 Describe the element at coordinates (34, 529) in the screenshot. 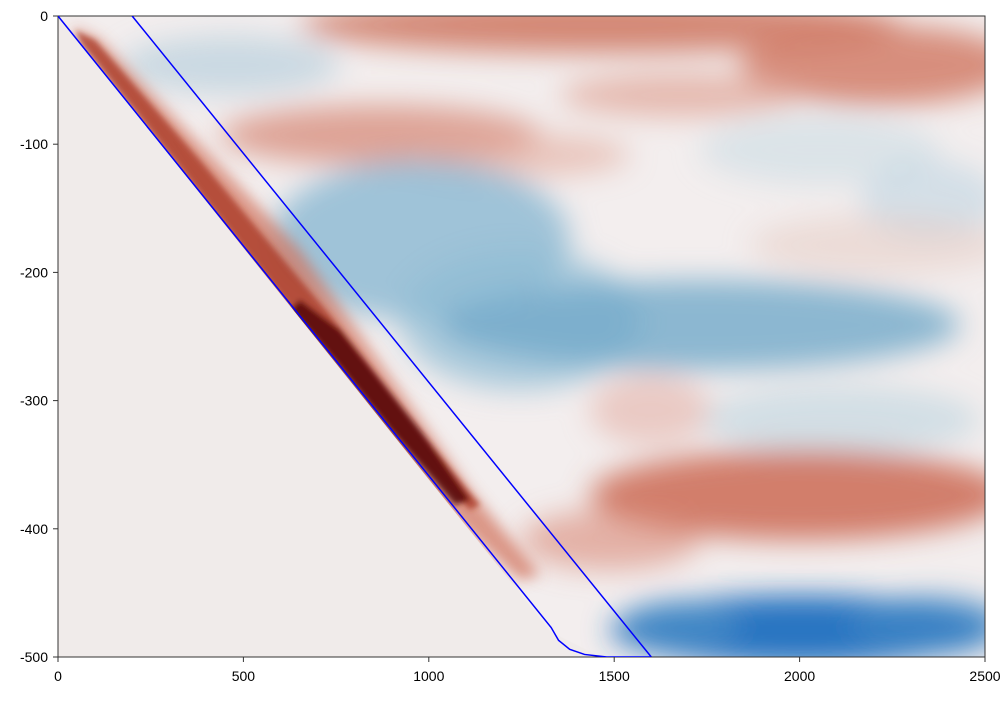

I see `y-tick-label: -400` at that location.